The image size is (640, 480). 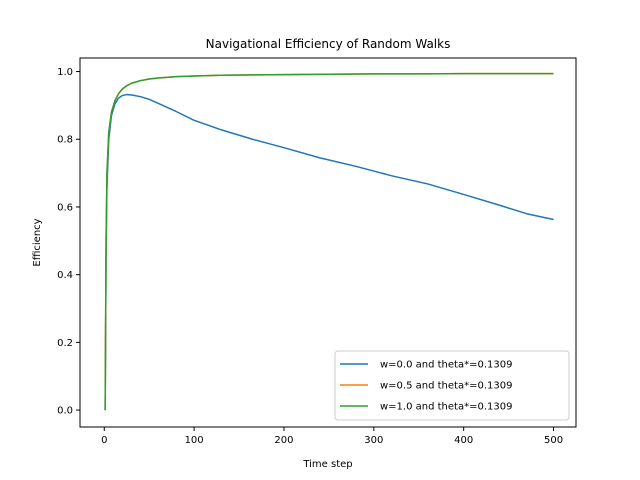 What do you see at coordinates (37, 242) in the screenshot?
I see `y-axis-label: Efficiency` at bounding box center [37, 242].